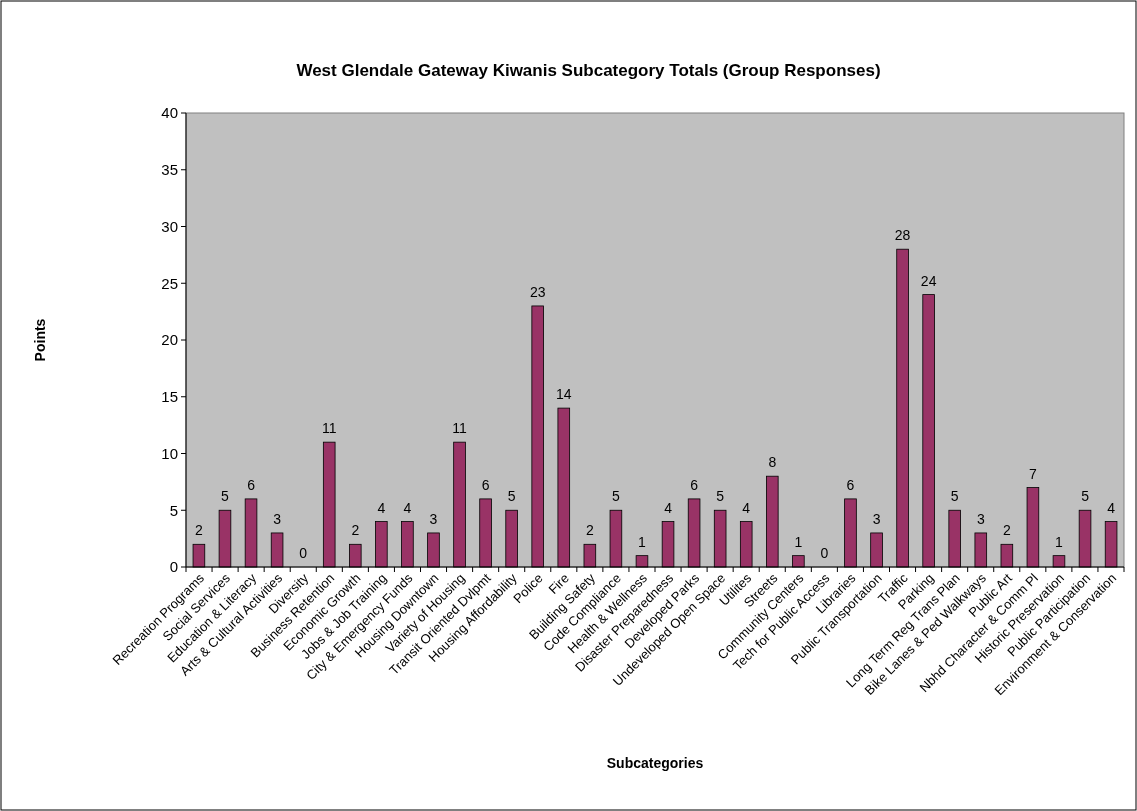 The height and width of the screenshot is (811, 1137). What do you see at coordinates (772, 462) in the screenshot?
I see `data-label: 8` at bounding box center [772, 462].